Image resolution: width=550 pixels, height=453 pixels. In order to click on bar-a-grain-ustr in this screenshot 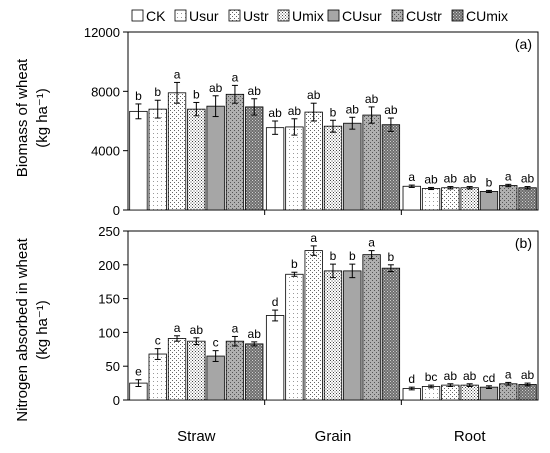, I will do `click(313, 161)`.